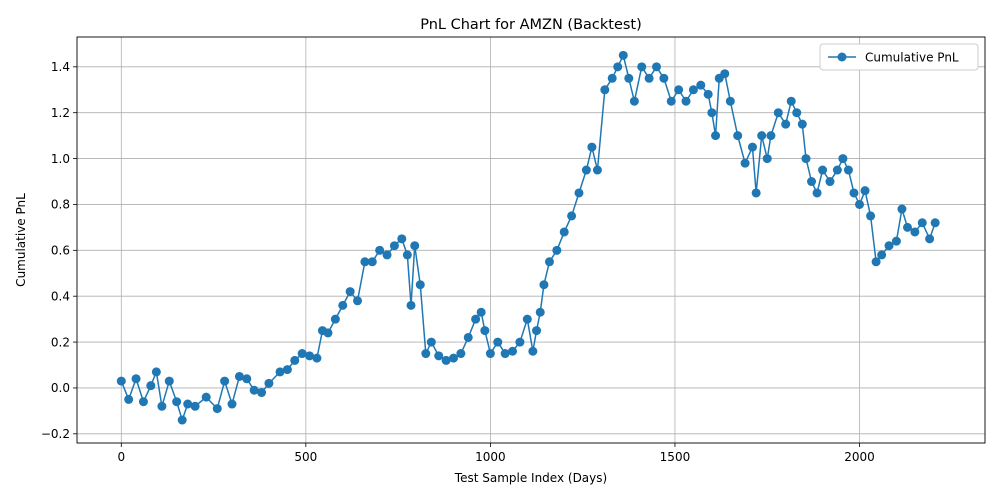  What do you see at coordinates (305, 457) in the screenshot?
I see `x-tick-label: 500` at bounding box center [305, 457].